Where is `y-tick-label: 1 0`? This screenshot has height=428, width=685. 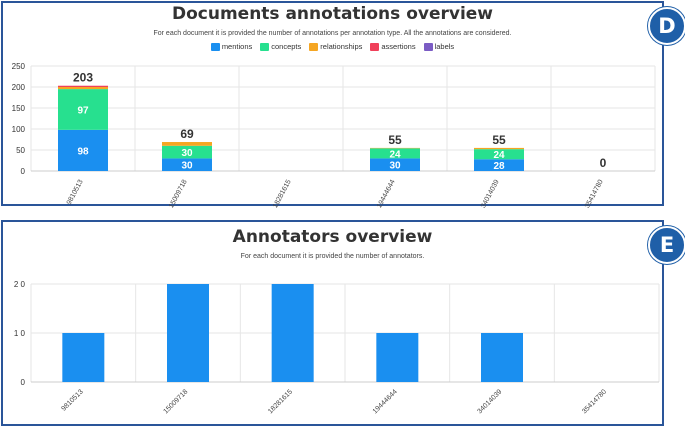 y-tick-label: 1 0 is located at coordinates (20, 333).